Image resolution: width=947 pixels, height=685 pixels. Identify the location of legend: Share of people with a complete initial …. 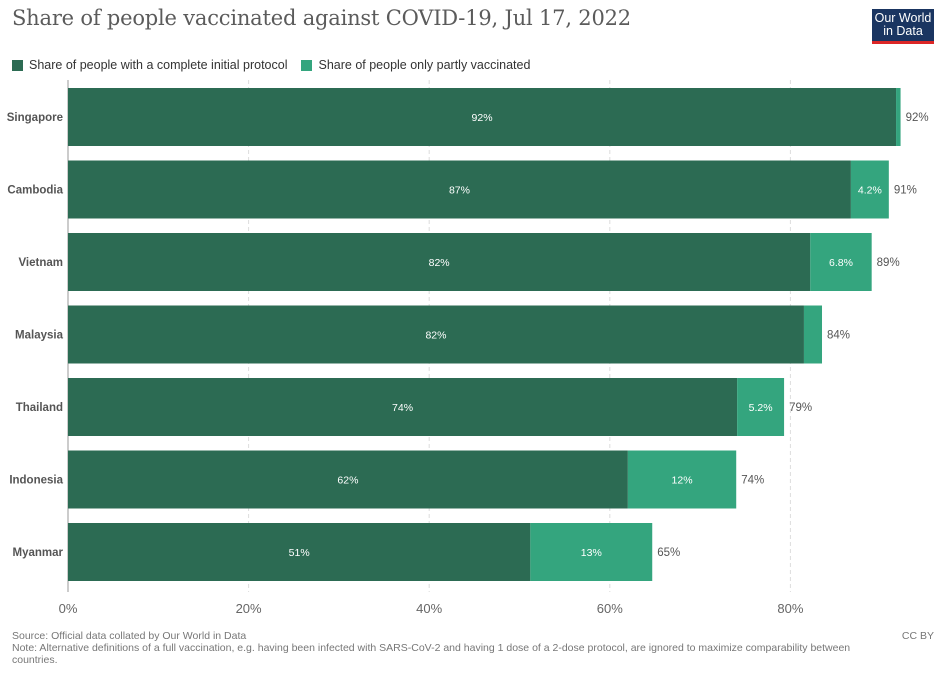
(271, 65).